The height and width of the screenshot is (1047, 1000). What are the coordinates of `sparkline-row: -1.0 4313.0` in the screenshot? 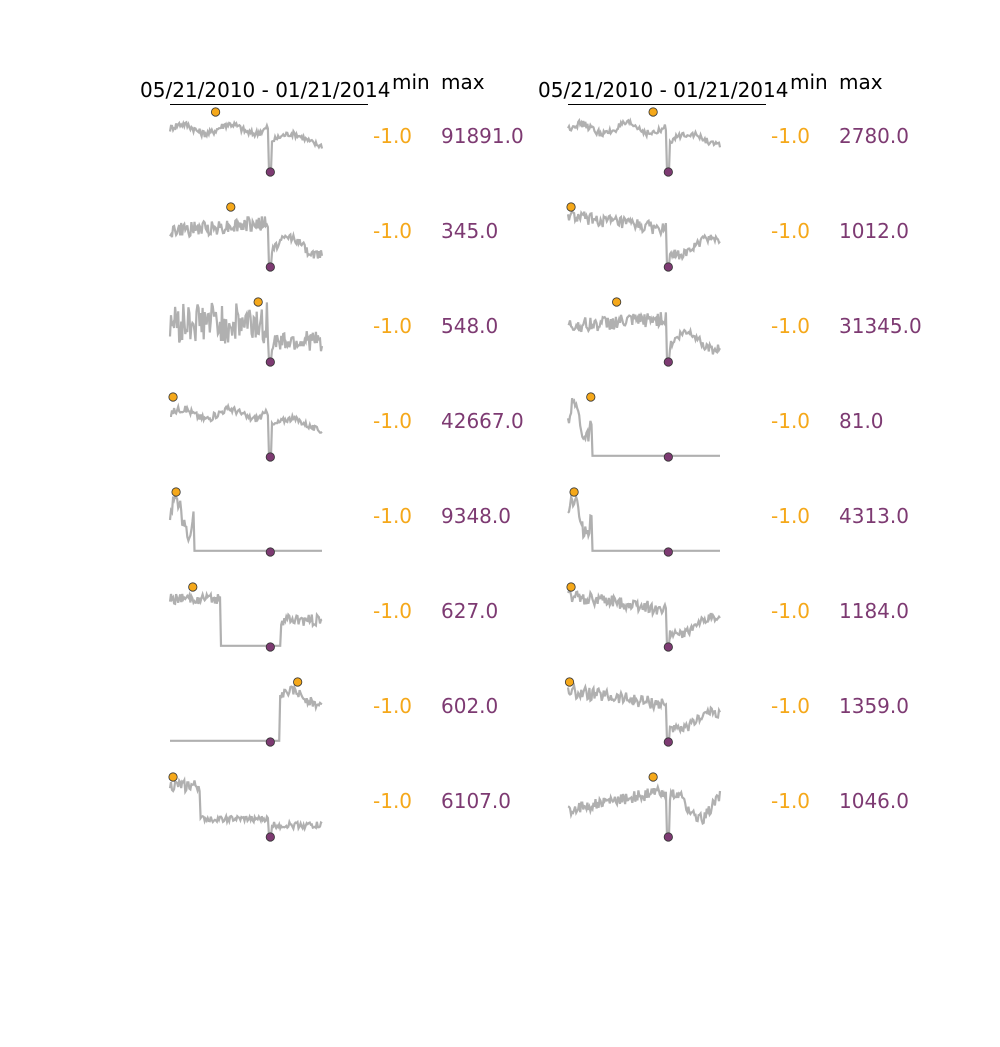 It's located at (653, 537).